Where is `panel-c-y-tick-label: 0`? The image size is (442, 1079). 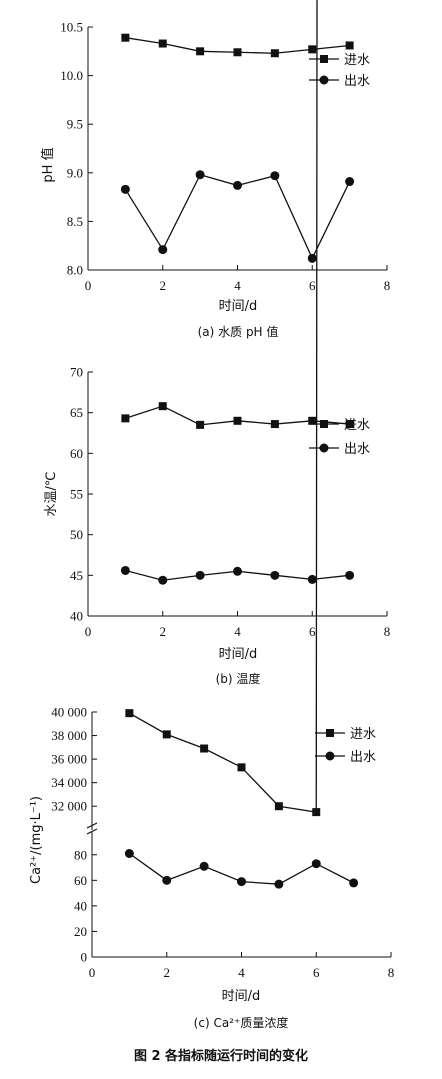
panel-c-y-tick-label: 0 is located at coordinates (84, 957).